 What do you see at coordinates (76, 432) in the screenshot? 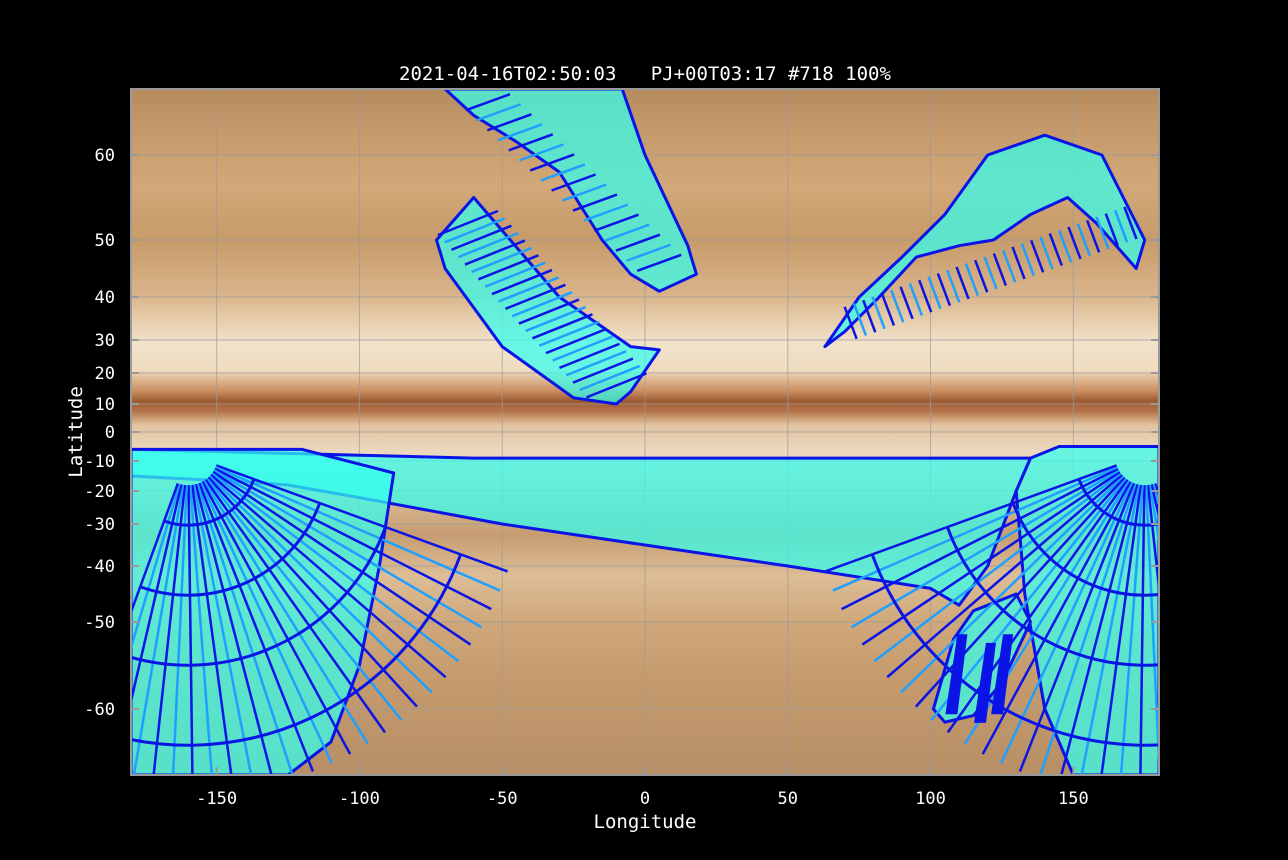
I see `y-axis-title: Latitude` at bounding box center [76, 432].